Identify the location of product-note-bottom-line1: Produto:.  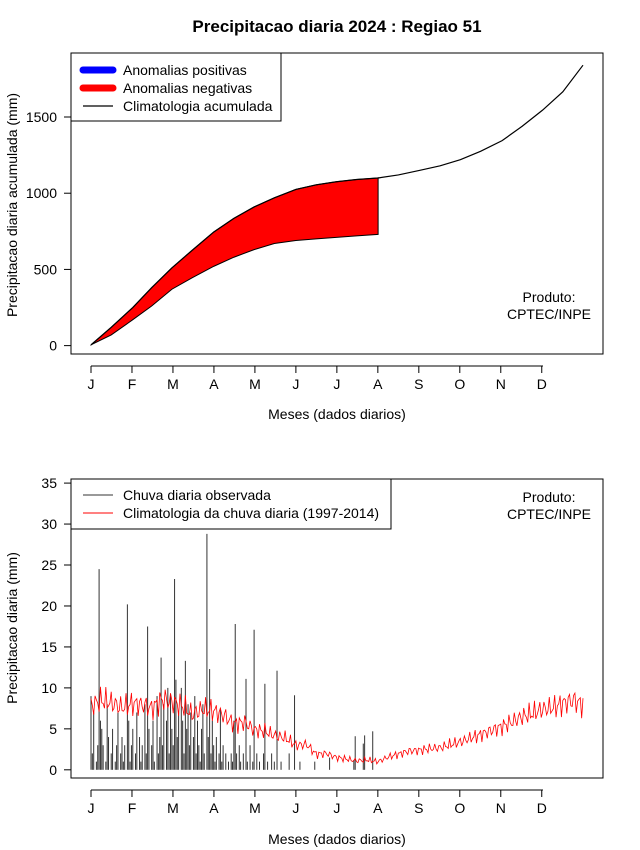
(549, 497).